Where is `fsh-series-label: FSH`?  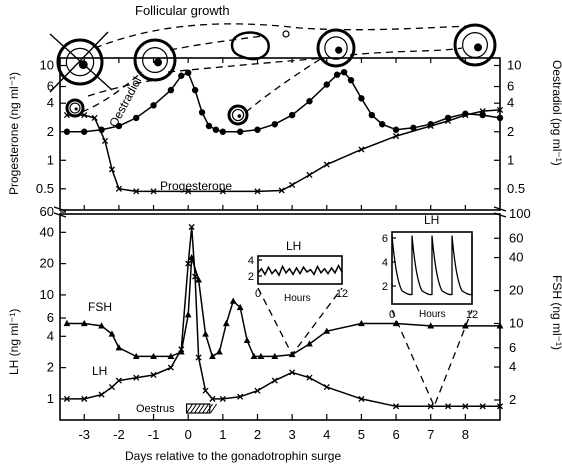
fsh-series-label: FSH is located at coordinates (100, 307).